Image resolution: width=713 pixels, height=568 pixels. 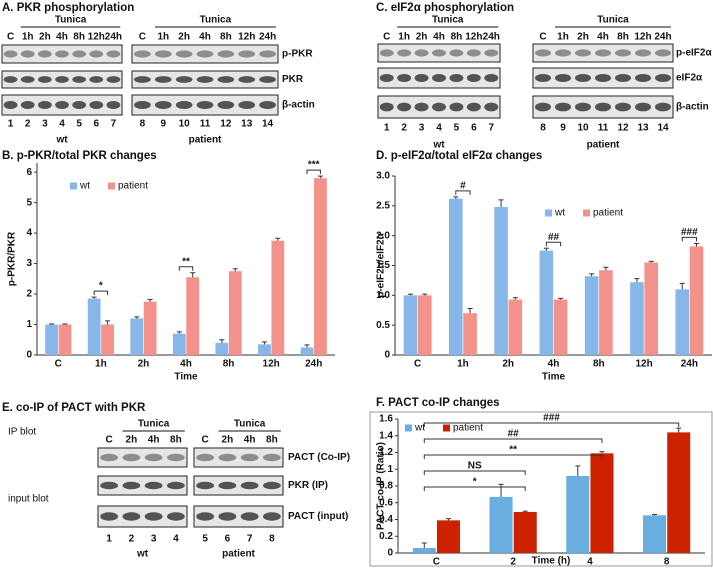 I want to click on chart-title: B. p-PKR/total PKR changes, so click(x=79, y=156).